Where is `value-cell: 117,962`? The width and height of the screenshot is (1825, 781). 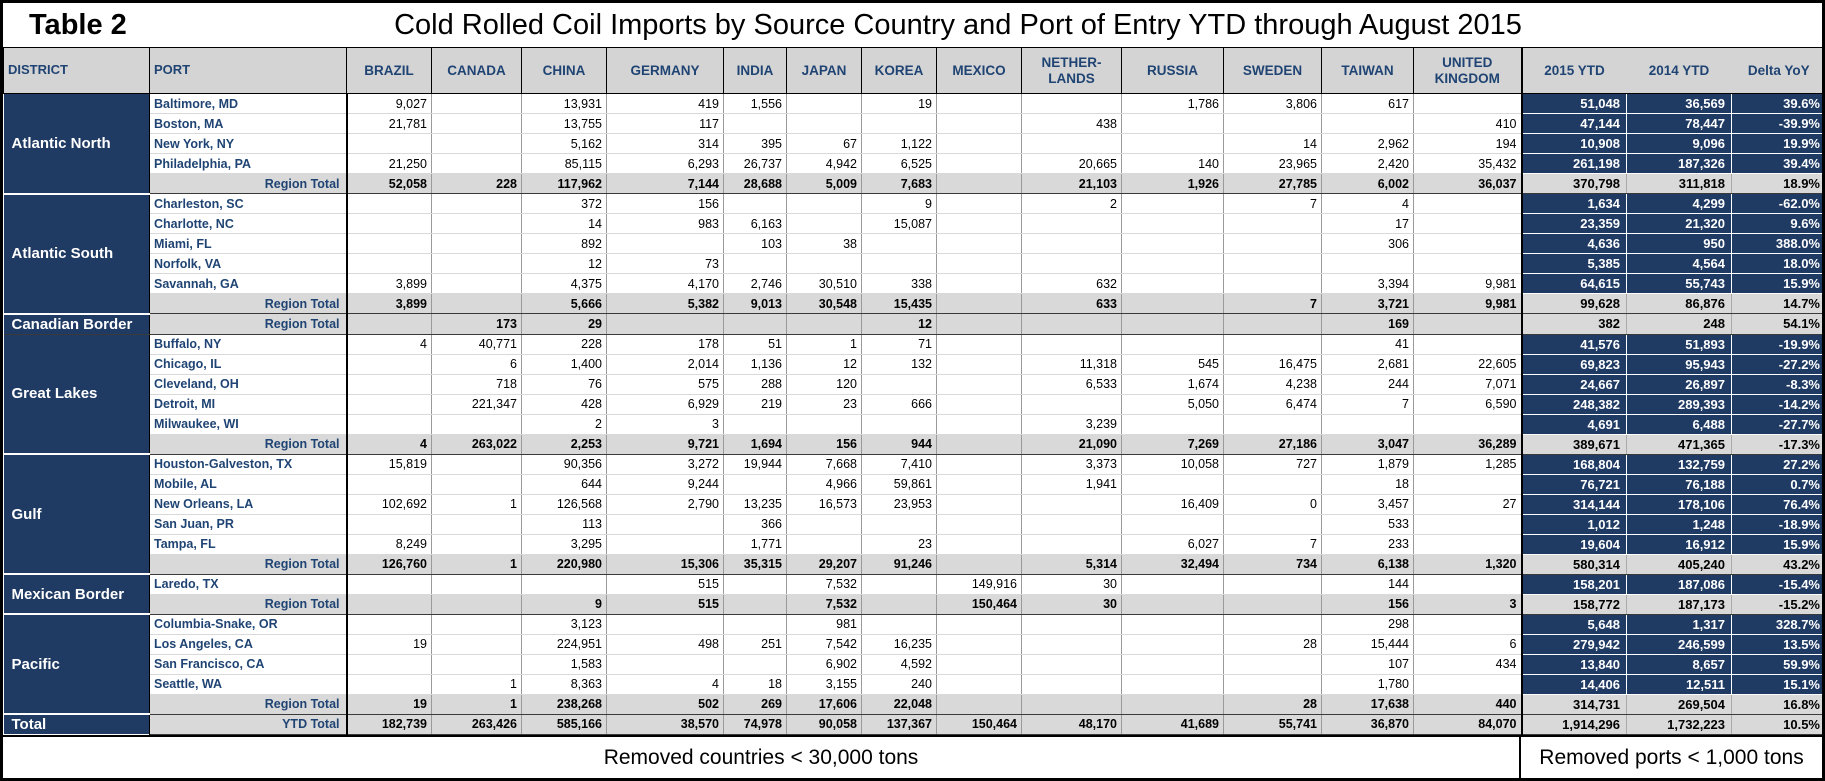
value-cell: 117,962 is located at coordinates (564, 183).